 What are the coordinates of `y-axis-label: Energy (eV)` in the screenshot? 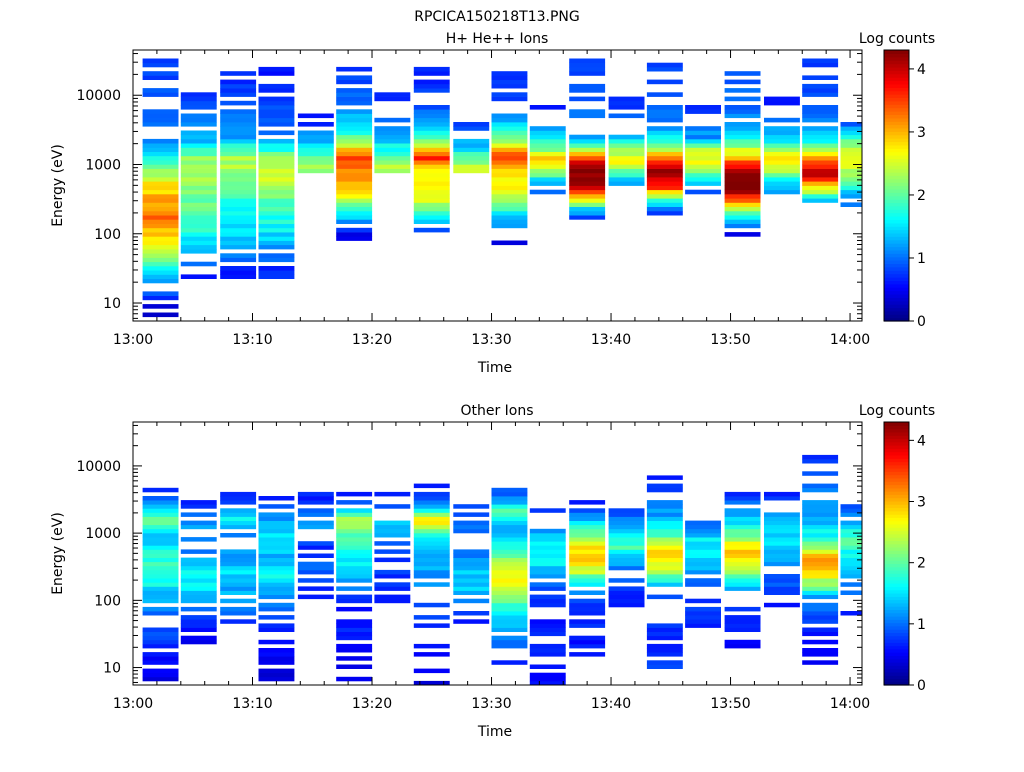 It's located at (58, 185).